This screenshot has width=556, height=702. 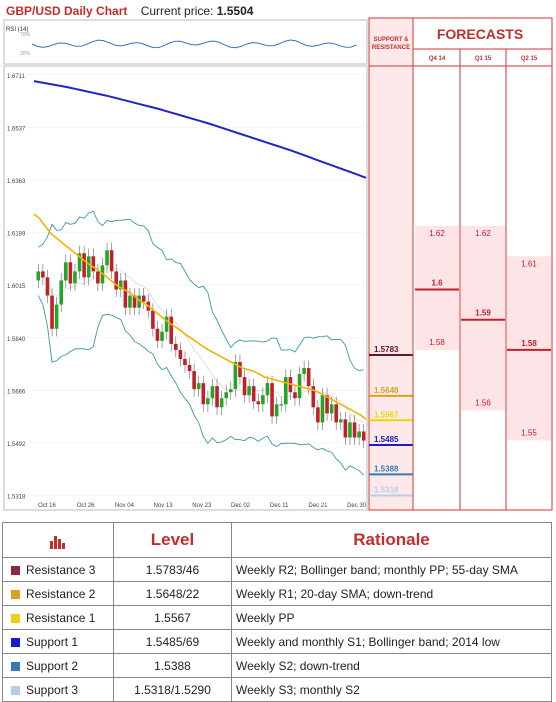 I want to click on current-price: 1.5504, so click(x=235, y=11).